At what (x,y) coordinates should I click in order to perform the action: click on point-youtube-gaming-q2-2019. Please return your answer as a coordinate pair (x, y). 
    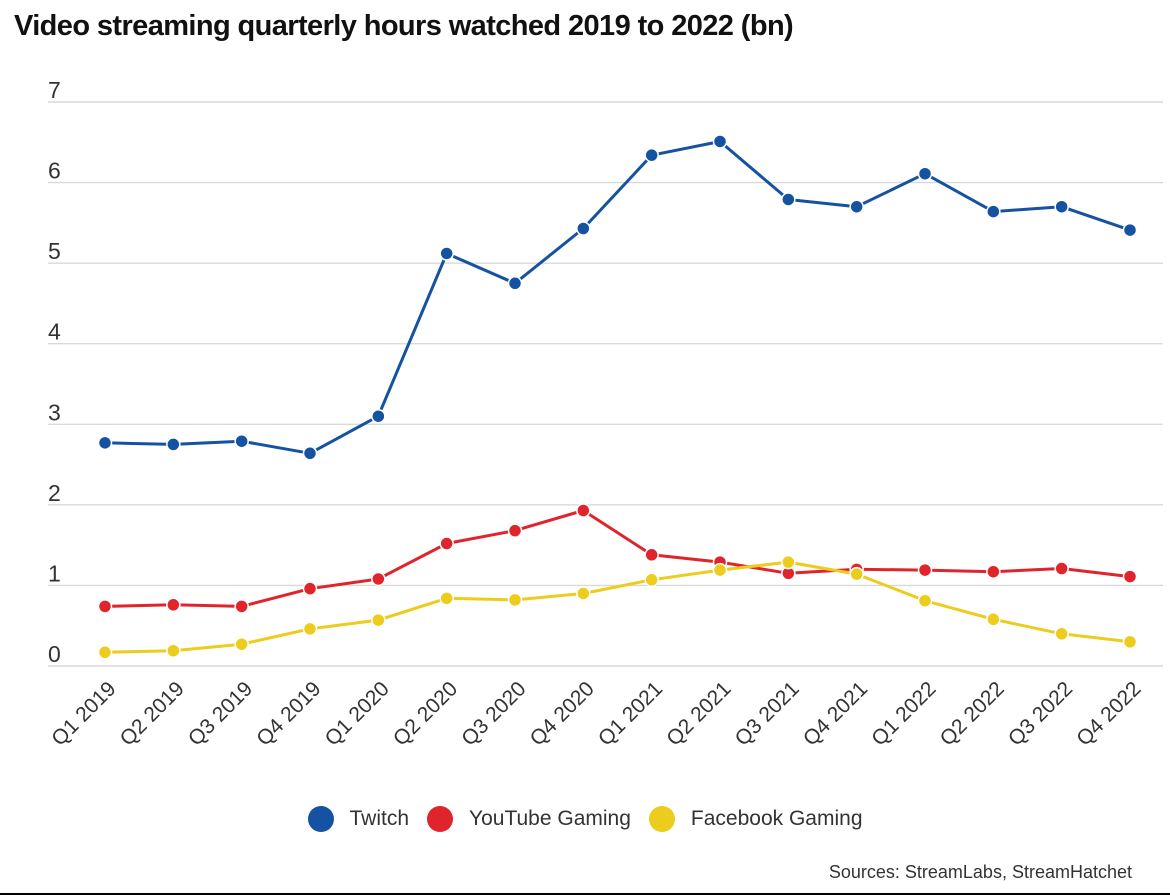
    Looking at the image, I should click on (173, 605).